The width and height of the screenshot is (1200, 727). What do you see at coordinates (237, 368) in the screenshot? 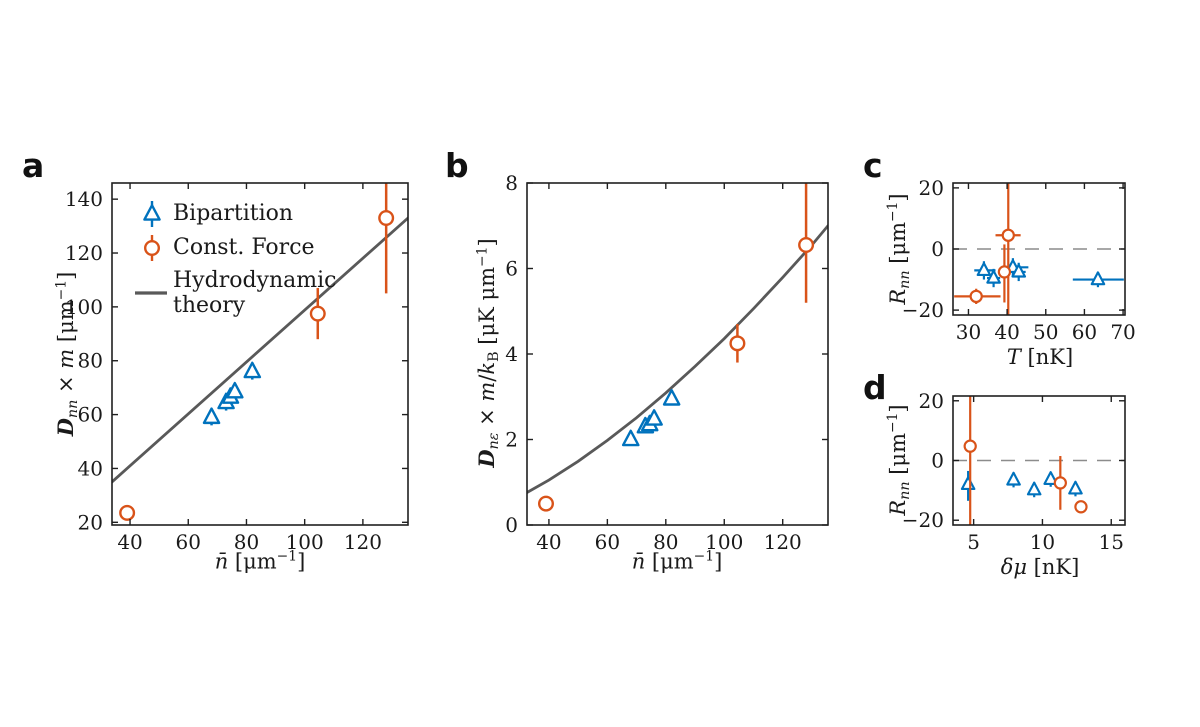
I see `panel-a-plot: 40 60 80 100 120 20 40 60 80 100 120 140` at bounding box center [237, 368].